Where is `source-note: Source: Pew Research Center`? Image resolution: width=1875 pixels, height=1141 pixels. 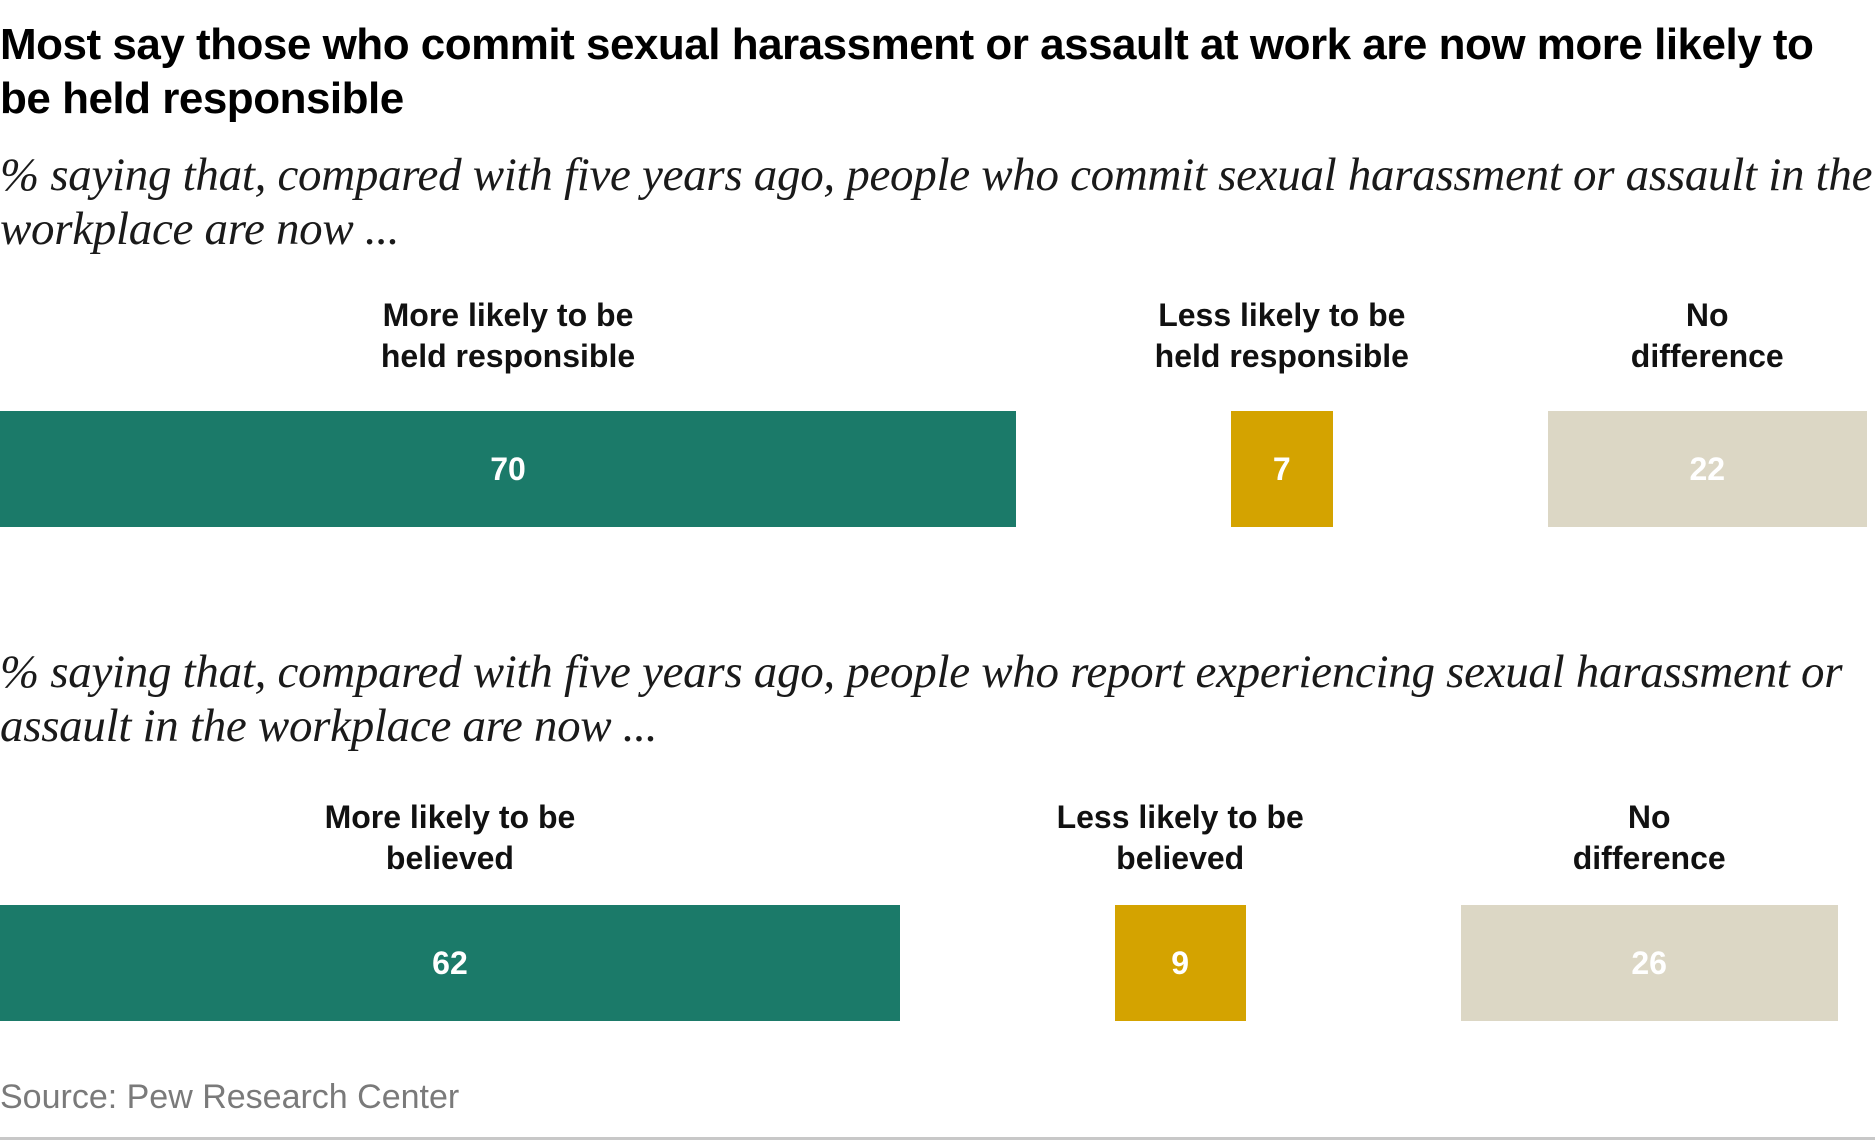
source-note: Source: Pew Research Center is located at coordinates (230, 1097).